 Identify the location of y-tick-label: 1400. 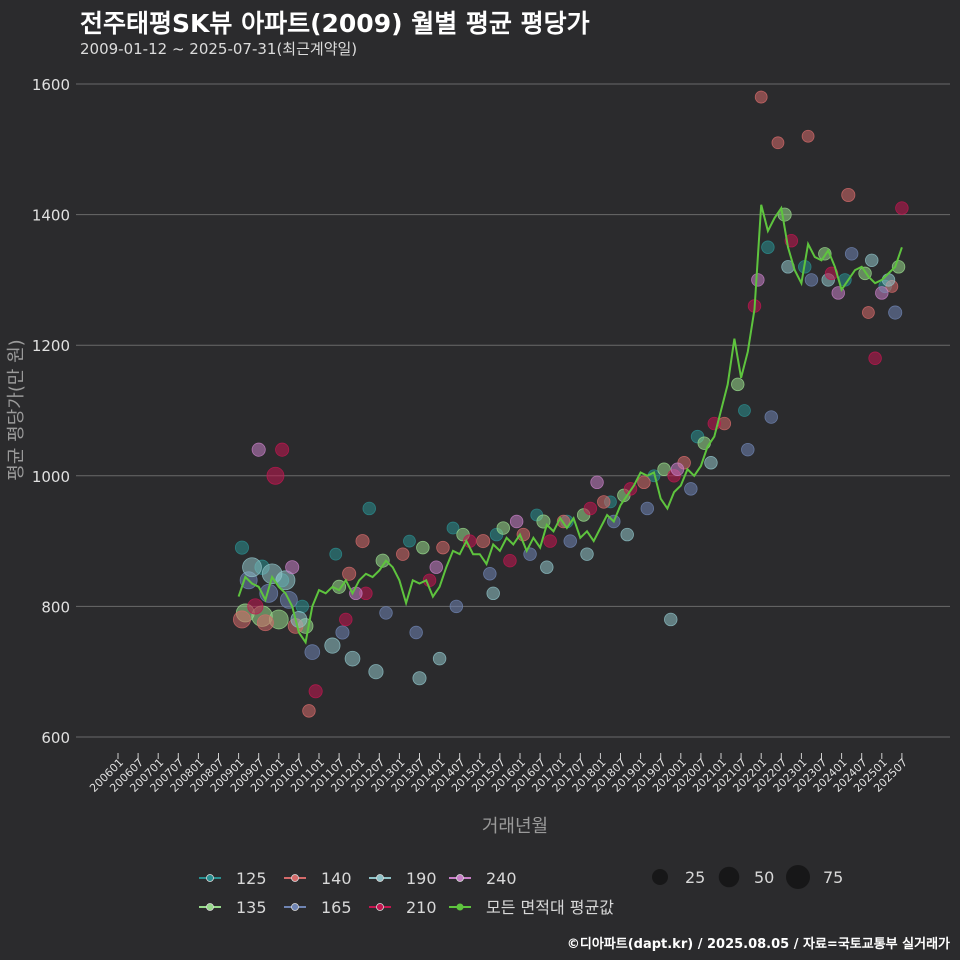
(51, 216).